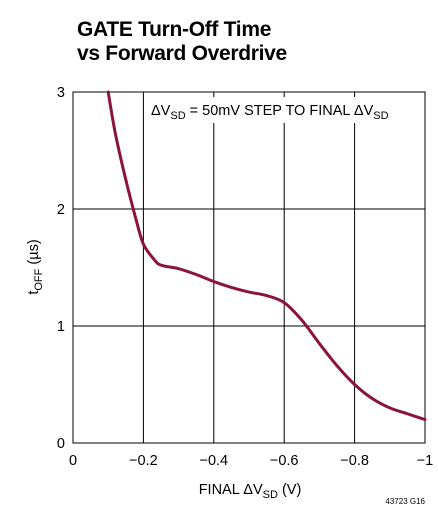 The height and width of the screenshot is (508, 438). I want to click on y-axis-label-prefix: t, so click(34, 293).